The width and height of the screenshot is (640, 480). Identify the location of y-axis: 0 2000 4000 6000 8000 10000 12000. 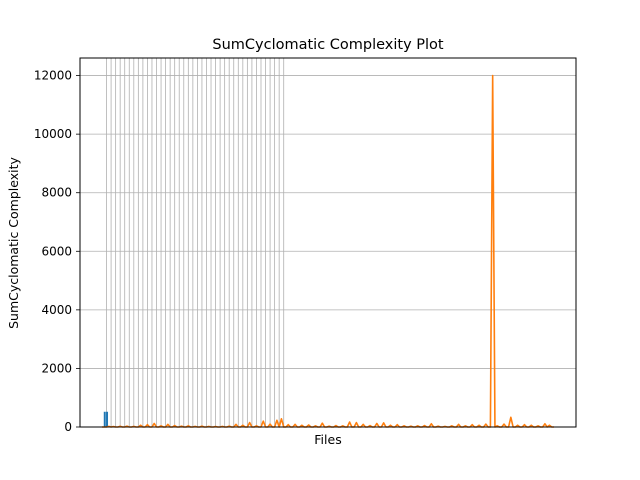
(57, 251).